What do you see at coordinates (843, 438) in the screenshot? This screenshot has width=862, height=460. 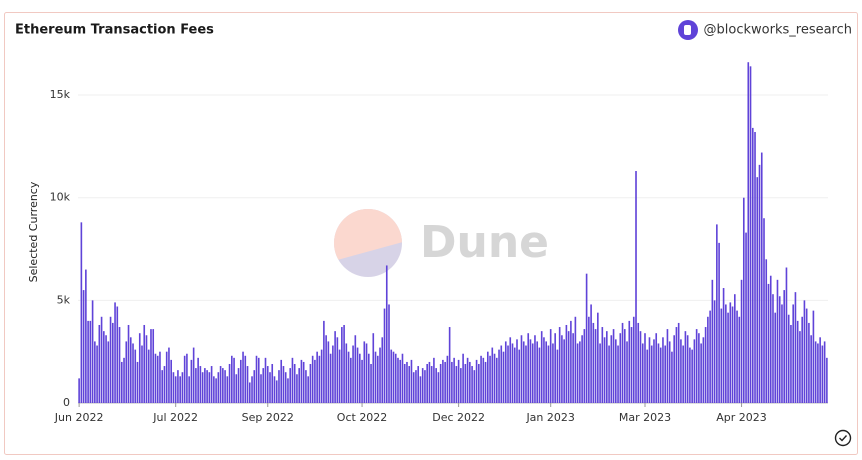 I see `check-icon` at bounding box center [843, 438].